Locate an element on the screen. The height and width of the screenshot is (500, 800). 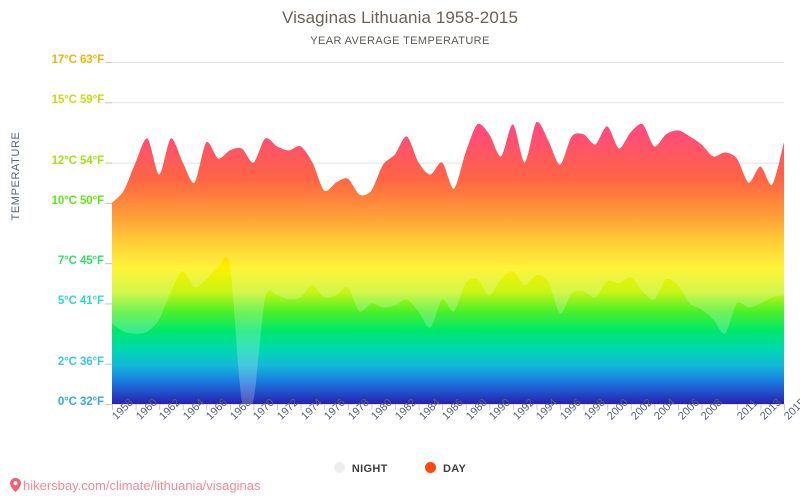
legend-item-night: NIGHT is located at coordinates (360, 468).